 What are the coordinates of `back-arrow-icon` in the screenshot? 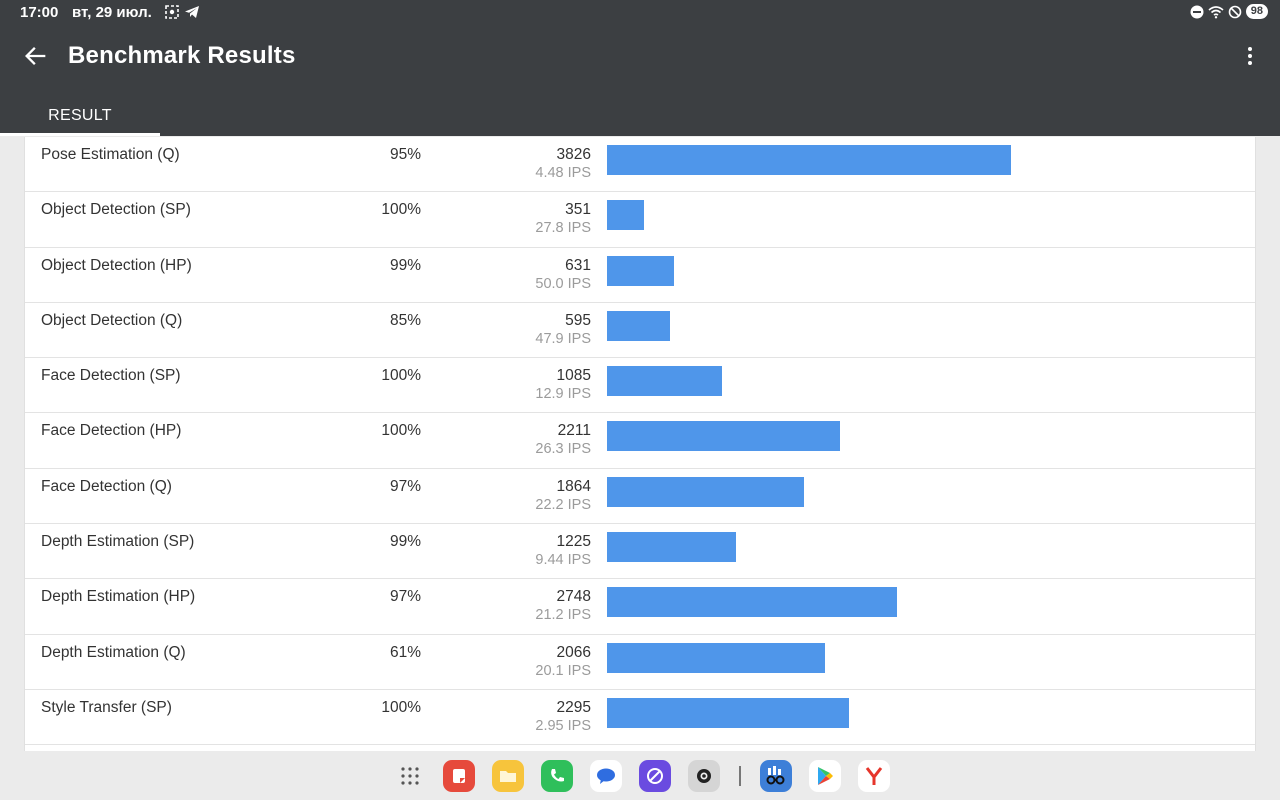 It's located at (36, 56).